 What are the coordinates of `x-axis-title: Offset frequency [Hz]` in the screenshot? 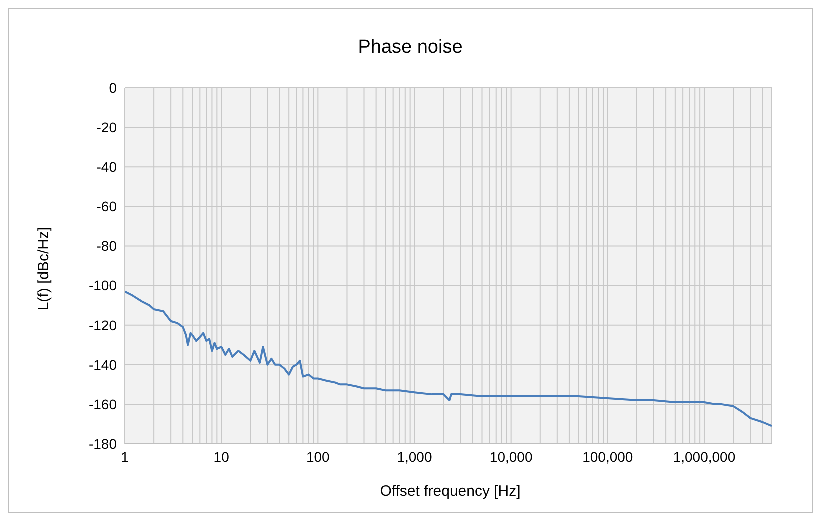 It's located at (450, 491).